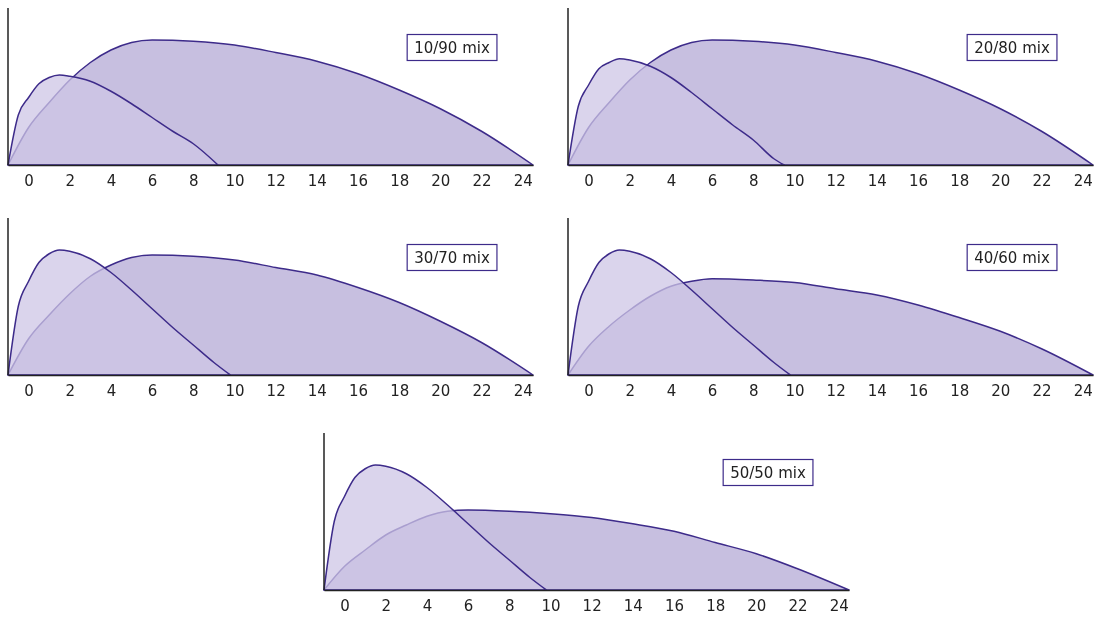  Describe the element at coordinates (452, 47) in the screenshot. I see `annotation: 10/90 mix` at that location.